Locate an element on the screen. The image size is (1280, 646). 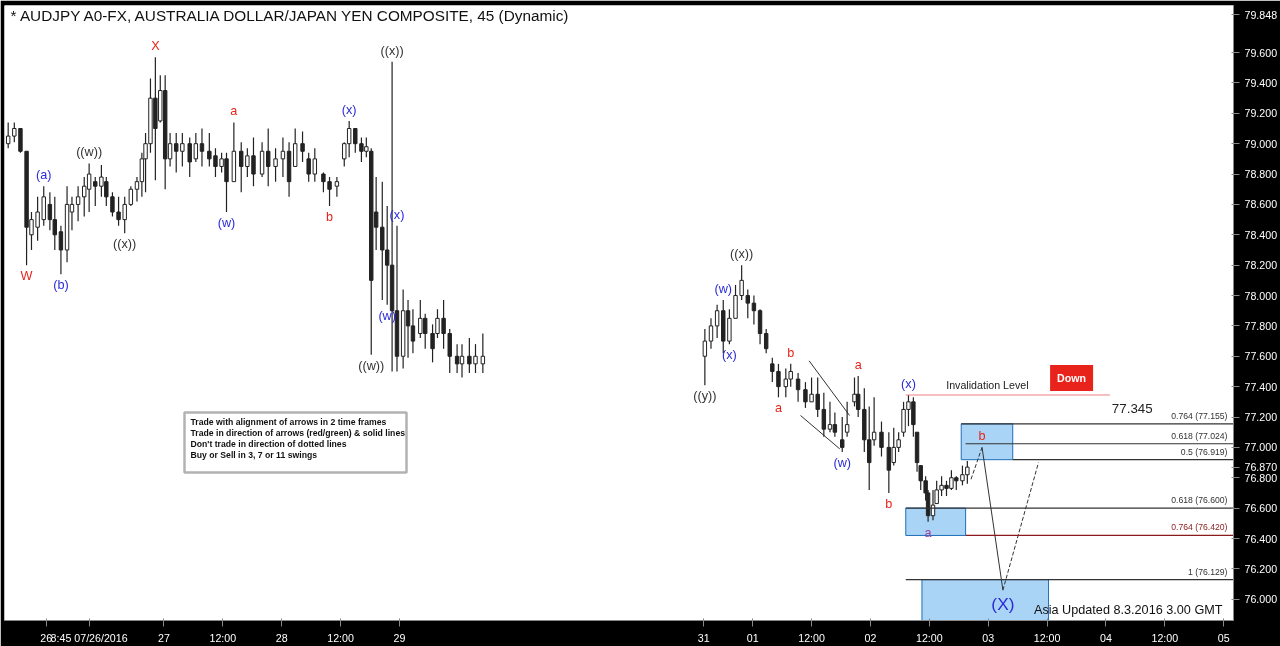
ref-line-label: 0.5 (76.919) is located at coordinates (1204, 451).